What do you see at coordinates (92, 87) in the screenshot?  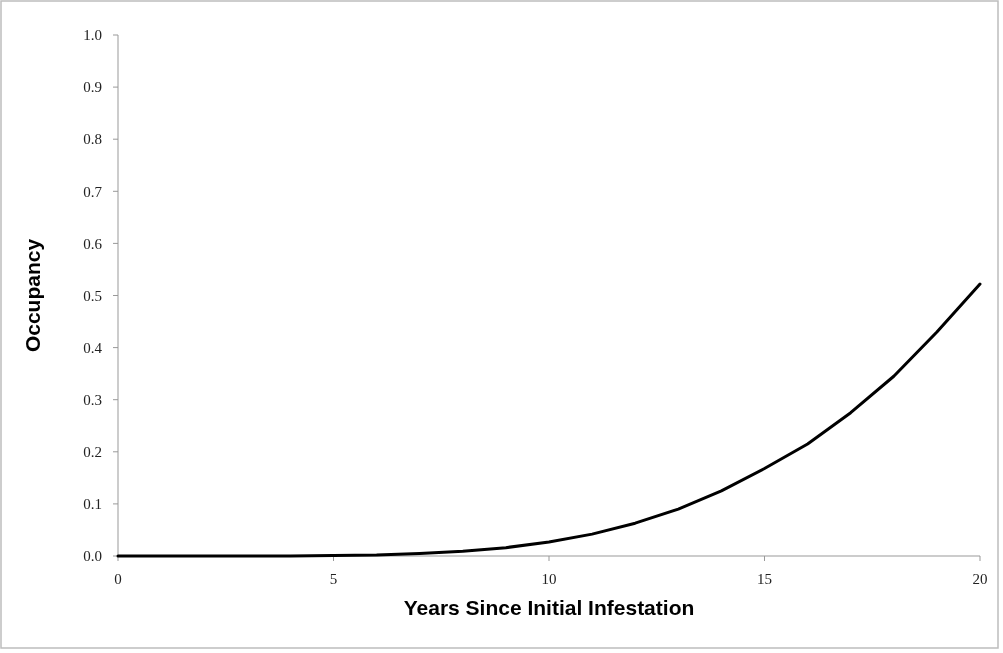 I see `y-tick-label: 0.9` at bounding box center [92, 87].